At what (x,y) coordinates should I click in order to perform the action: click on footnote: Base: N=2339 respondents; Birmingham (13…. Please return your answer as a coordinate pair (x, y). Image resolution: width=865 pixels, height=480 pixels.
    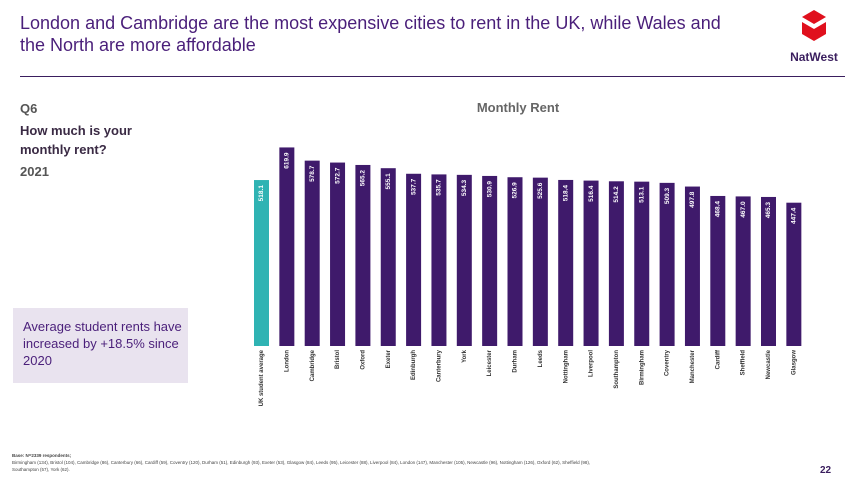
    Looking at the image, I should click on (312, 462).